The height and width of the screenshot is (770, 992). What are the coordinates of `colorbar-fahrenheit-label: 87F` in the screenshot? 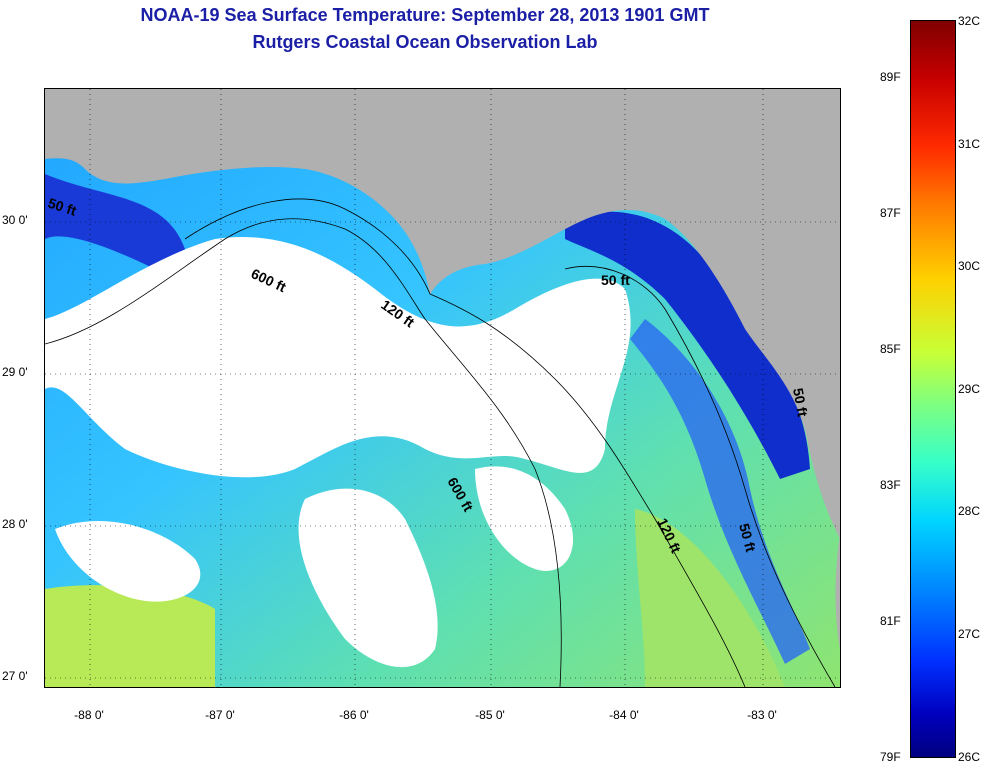 It's located at (890, 213).